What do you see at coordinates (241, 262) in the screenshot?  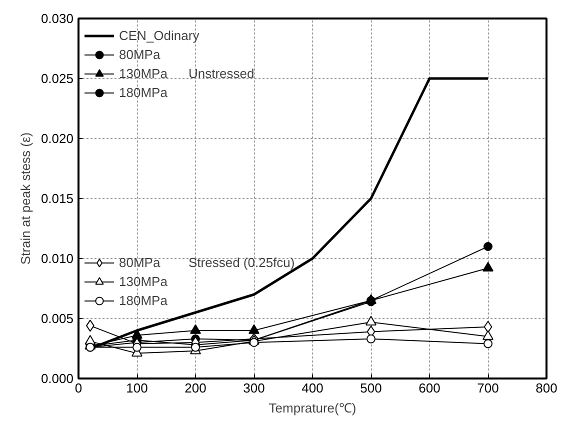 I see `annotation: Stressed (0.25fcu)` at bounding box center [241, 262].